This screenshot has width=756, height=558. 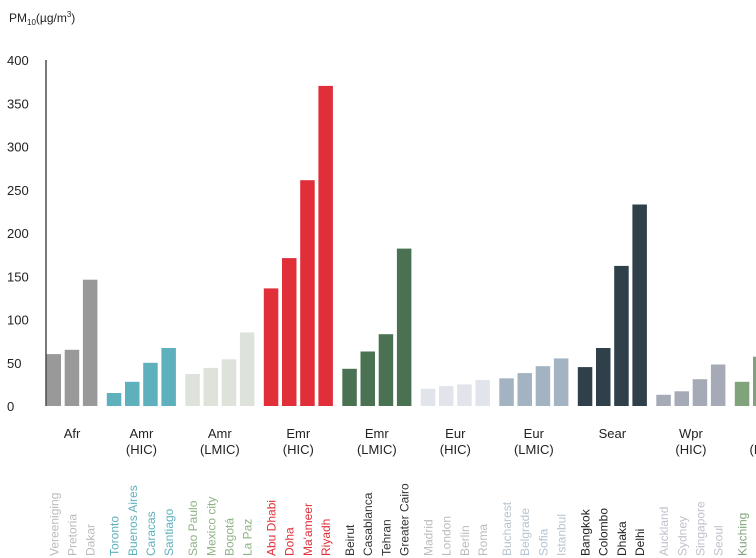 What do you see at coordinates (51, 18) in the screenshot?
I see `y-title-unit: (µg/m` at bounding box center [51, 18].